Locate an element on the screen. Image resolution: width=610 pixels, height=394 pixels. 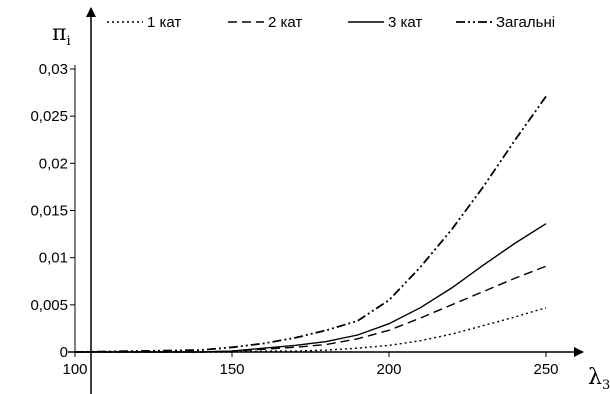
y-axis-label: πi is located at coordinates (61, 35).